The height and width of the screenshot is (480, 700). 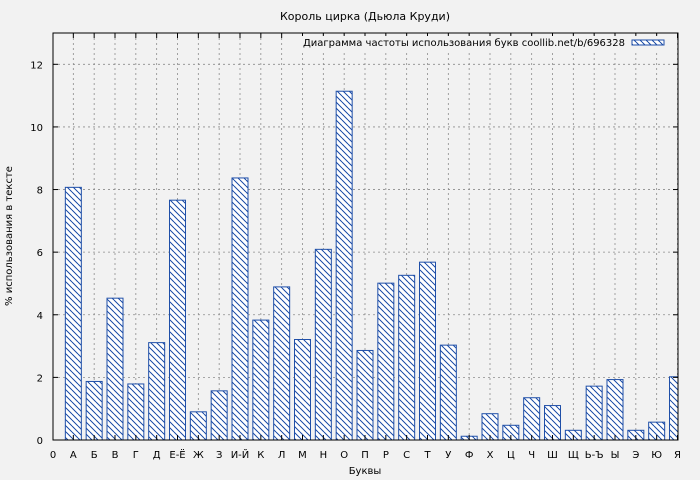 I want to click on x-tick-label: Л, so click(x=282, y=455).